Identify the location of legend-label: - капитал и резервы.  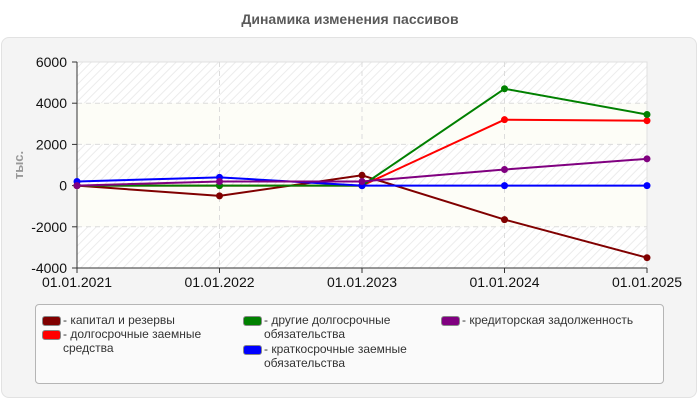
(119, 320).